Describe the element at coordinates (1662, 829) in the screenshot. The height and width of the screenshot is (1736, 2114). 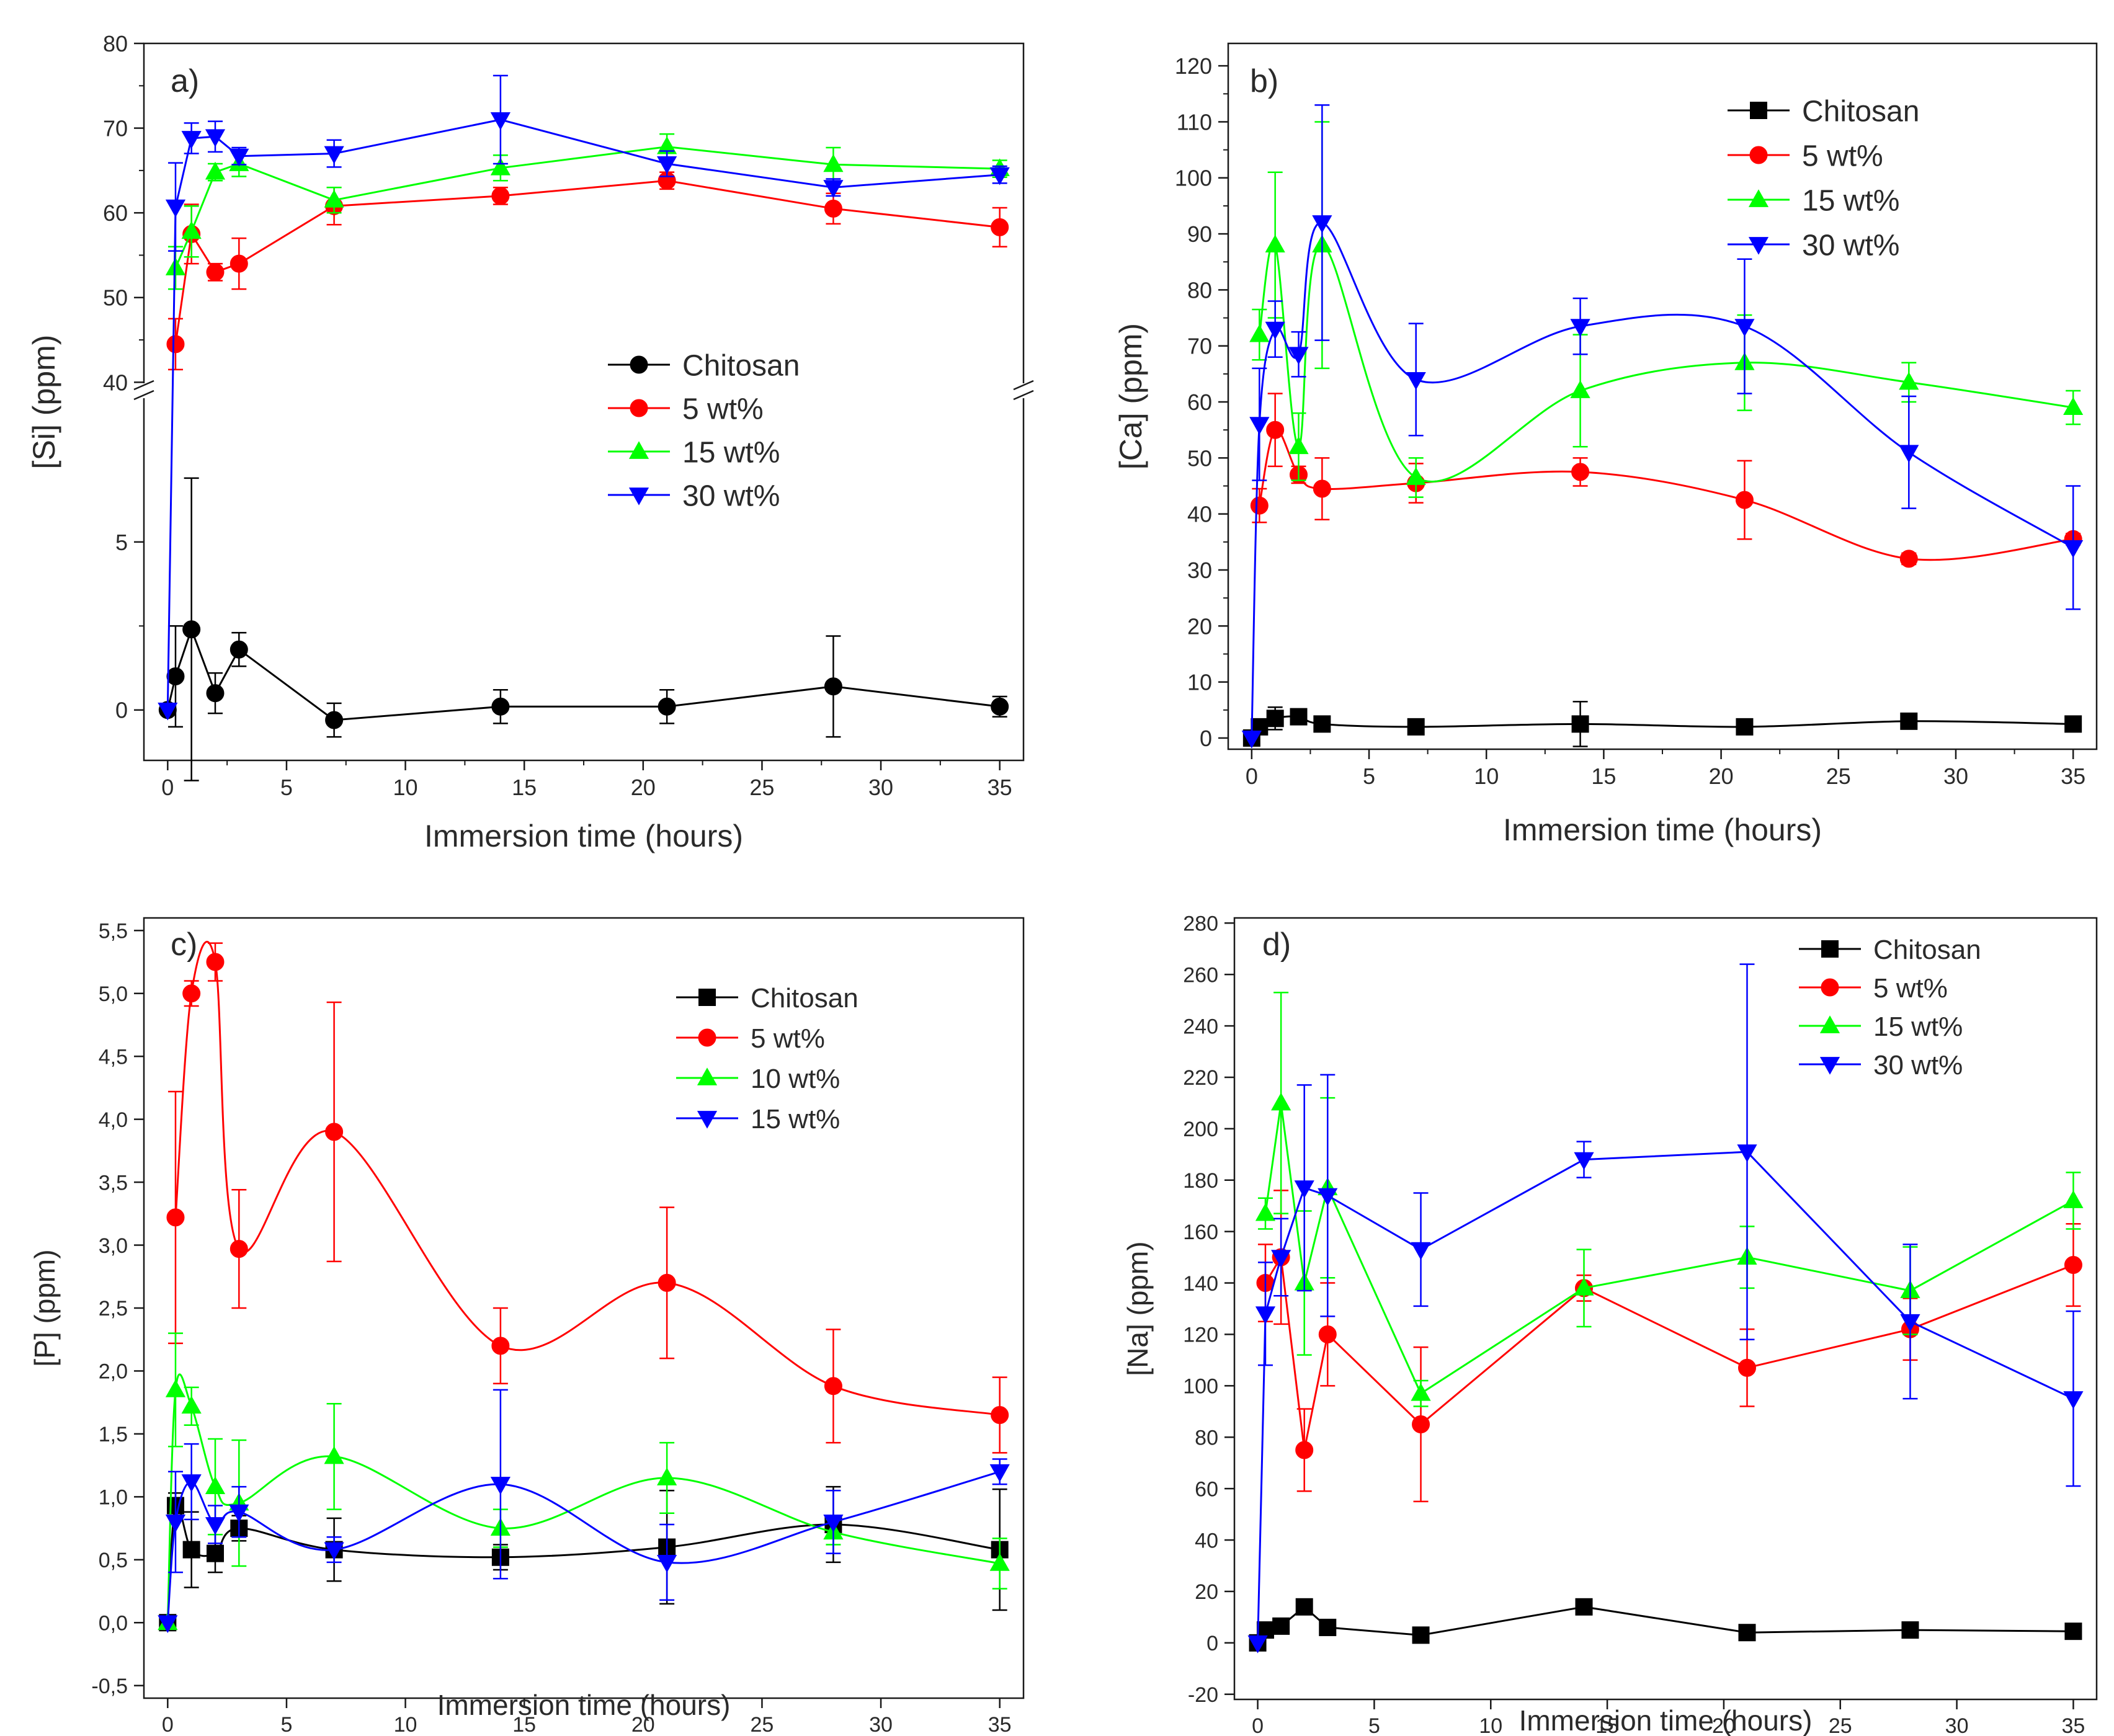
I see `x-axis-label: Immersion time (hours)` at that location.